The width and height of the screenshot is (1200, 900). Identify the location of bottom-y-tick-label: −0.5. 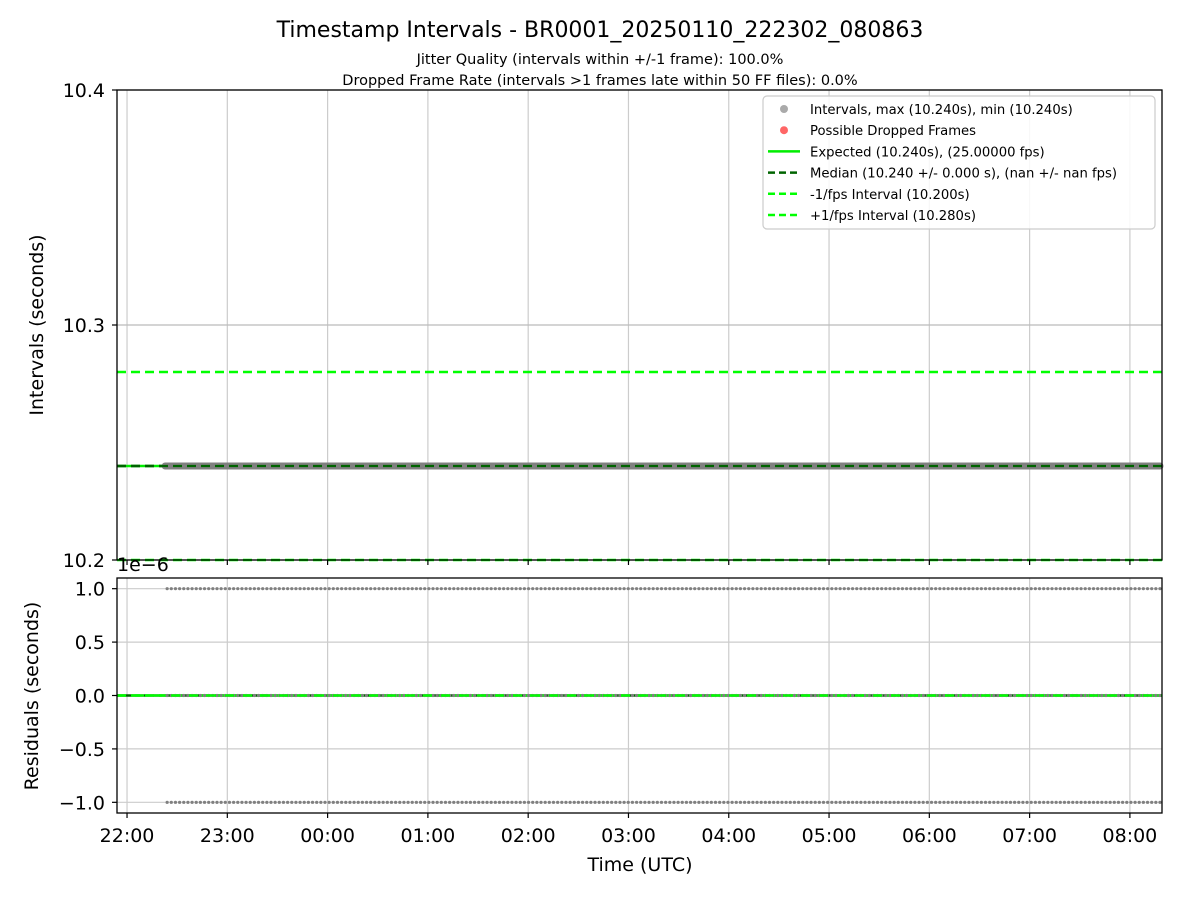
(82, 750).